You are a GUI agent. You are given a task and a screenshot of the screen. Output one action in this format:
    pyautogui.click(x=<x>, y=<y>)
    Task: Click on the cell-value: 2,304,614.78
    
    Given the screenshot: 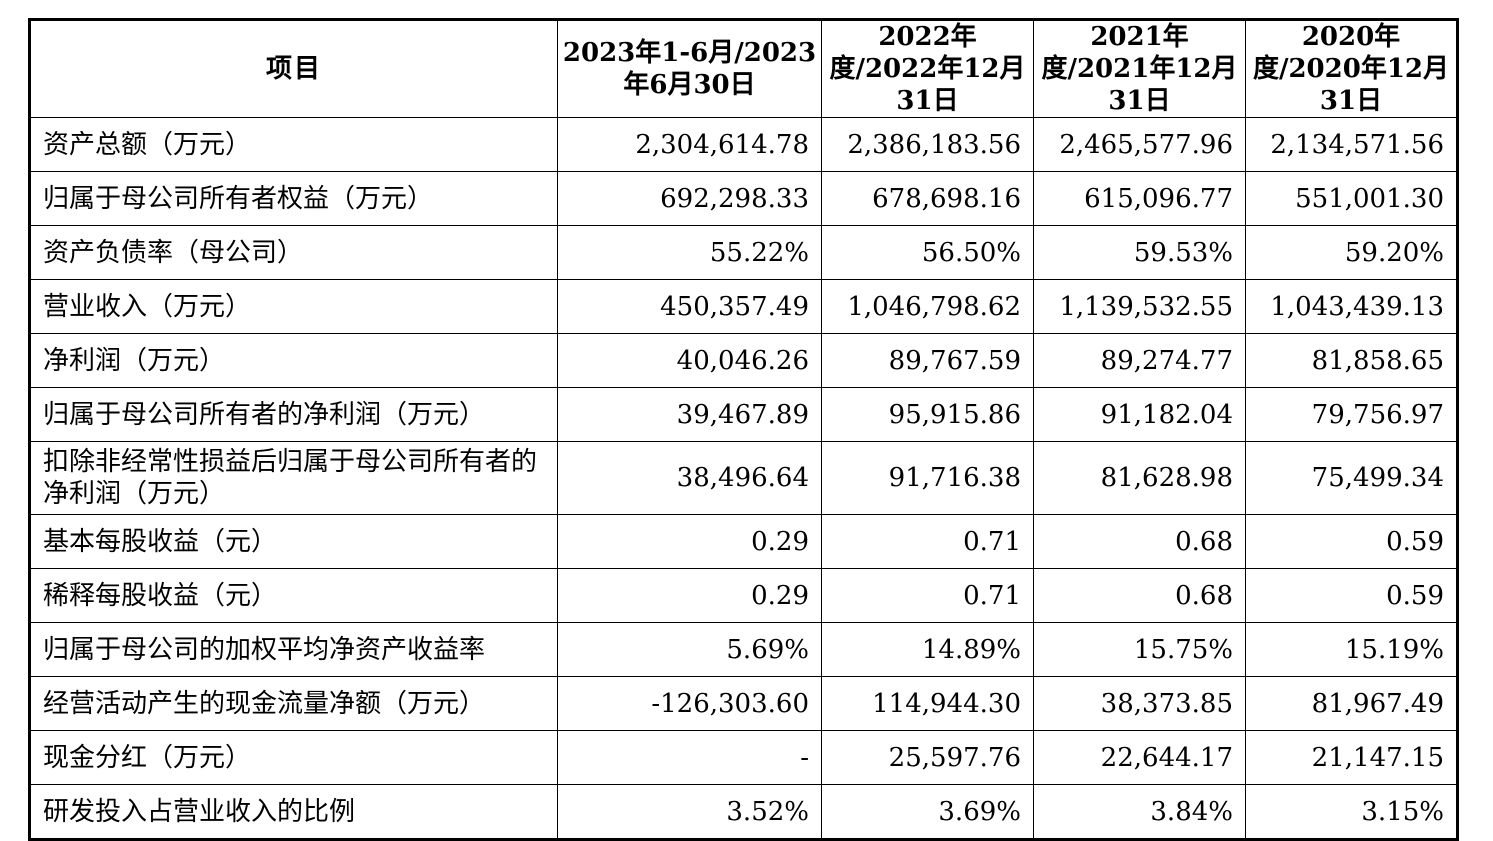 What is the action you would take?
    pyautogui.click(x=689, y=144)
    